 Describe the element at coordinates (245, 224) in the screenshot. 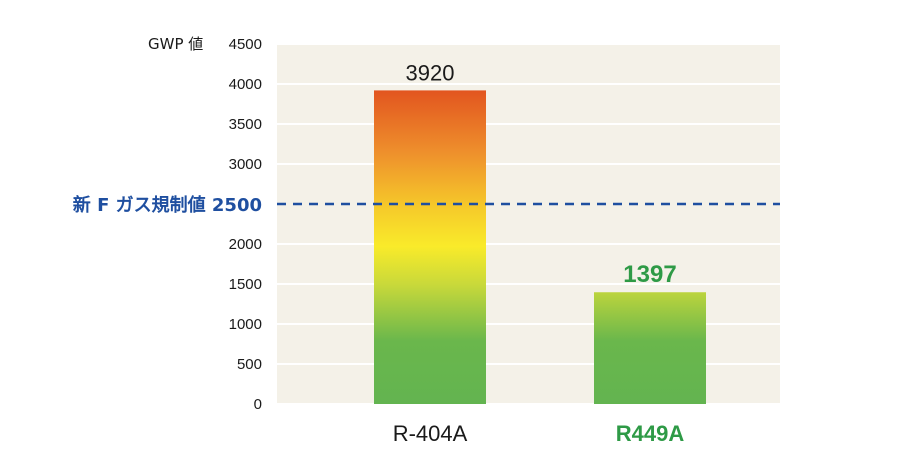

I see `y-axis-ticks: 0 500 1000 1500 2000 3000 3500 4000 4500` at that location.